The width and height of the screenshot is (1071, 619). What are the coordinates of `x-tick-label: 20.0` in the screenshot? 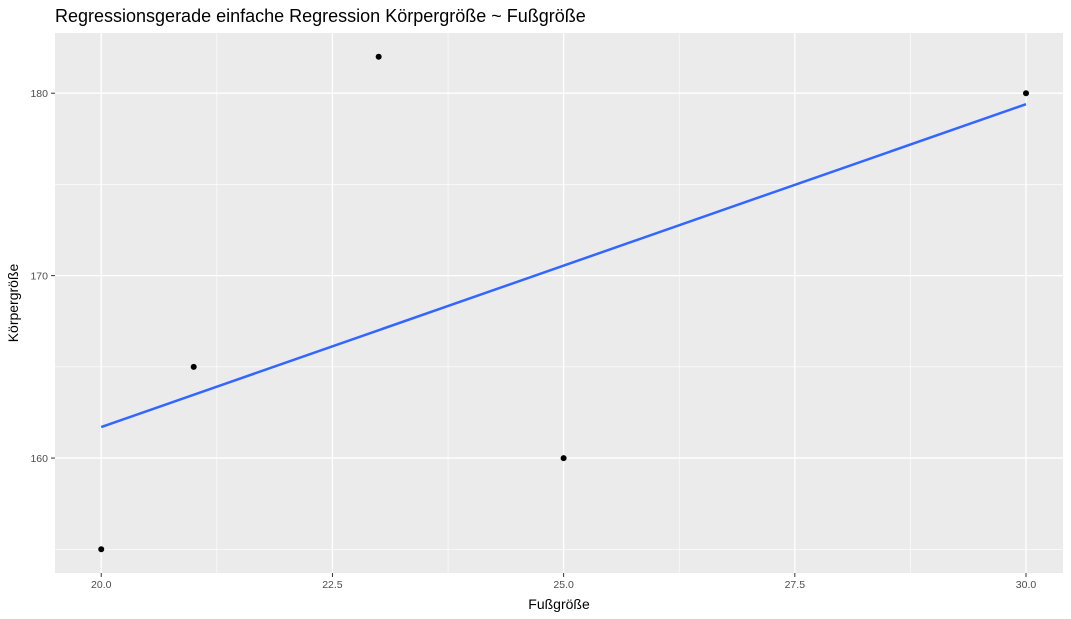 It's located at (101, 585).